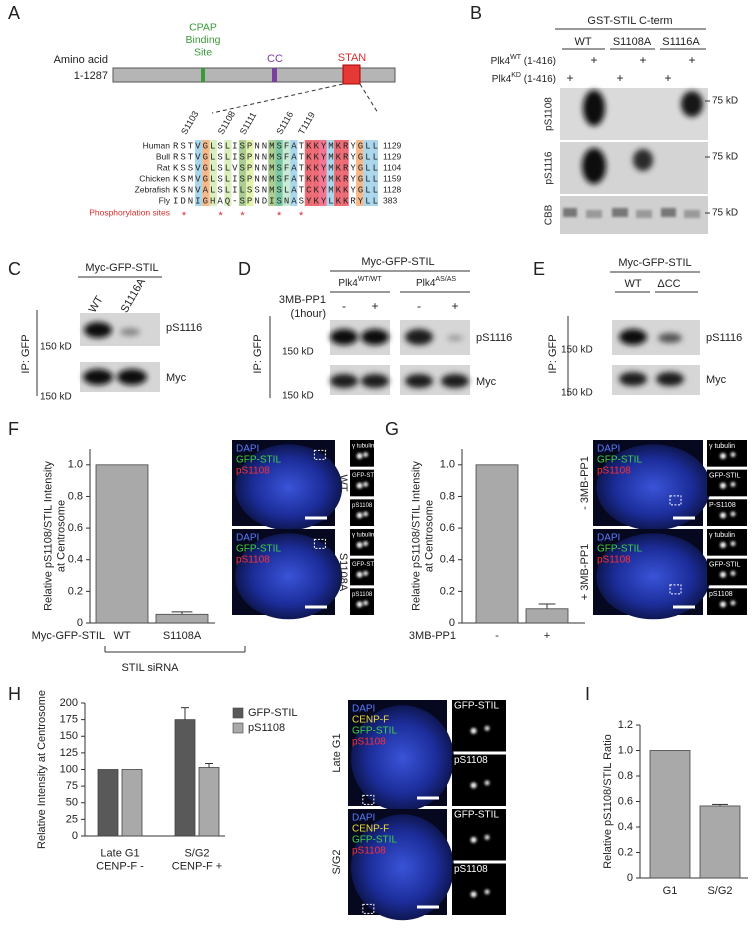 This screenshot has width=754, height=935. Describe the element at coordinates (681, 42) in the screenshot. I see `label: S1116A` at that location.